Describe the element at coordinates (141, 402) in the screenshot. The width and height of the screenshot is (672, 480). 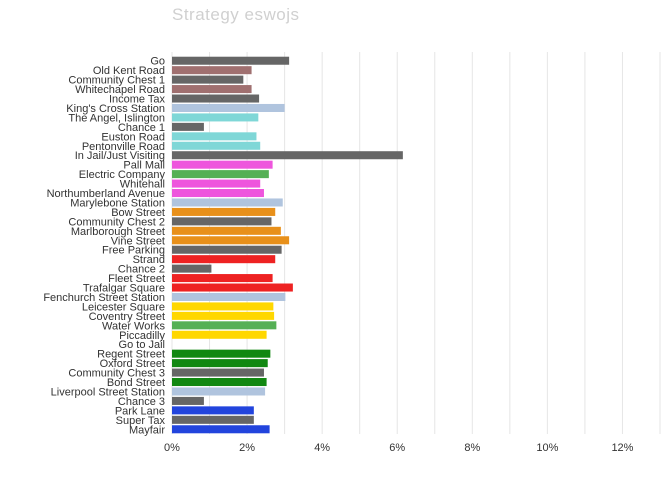
I see `category-label: Chance 3` at that location.